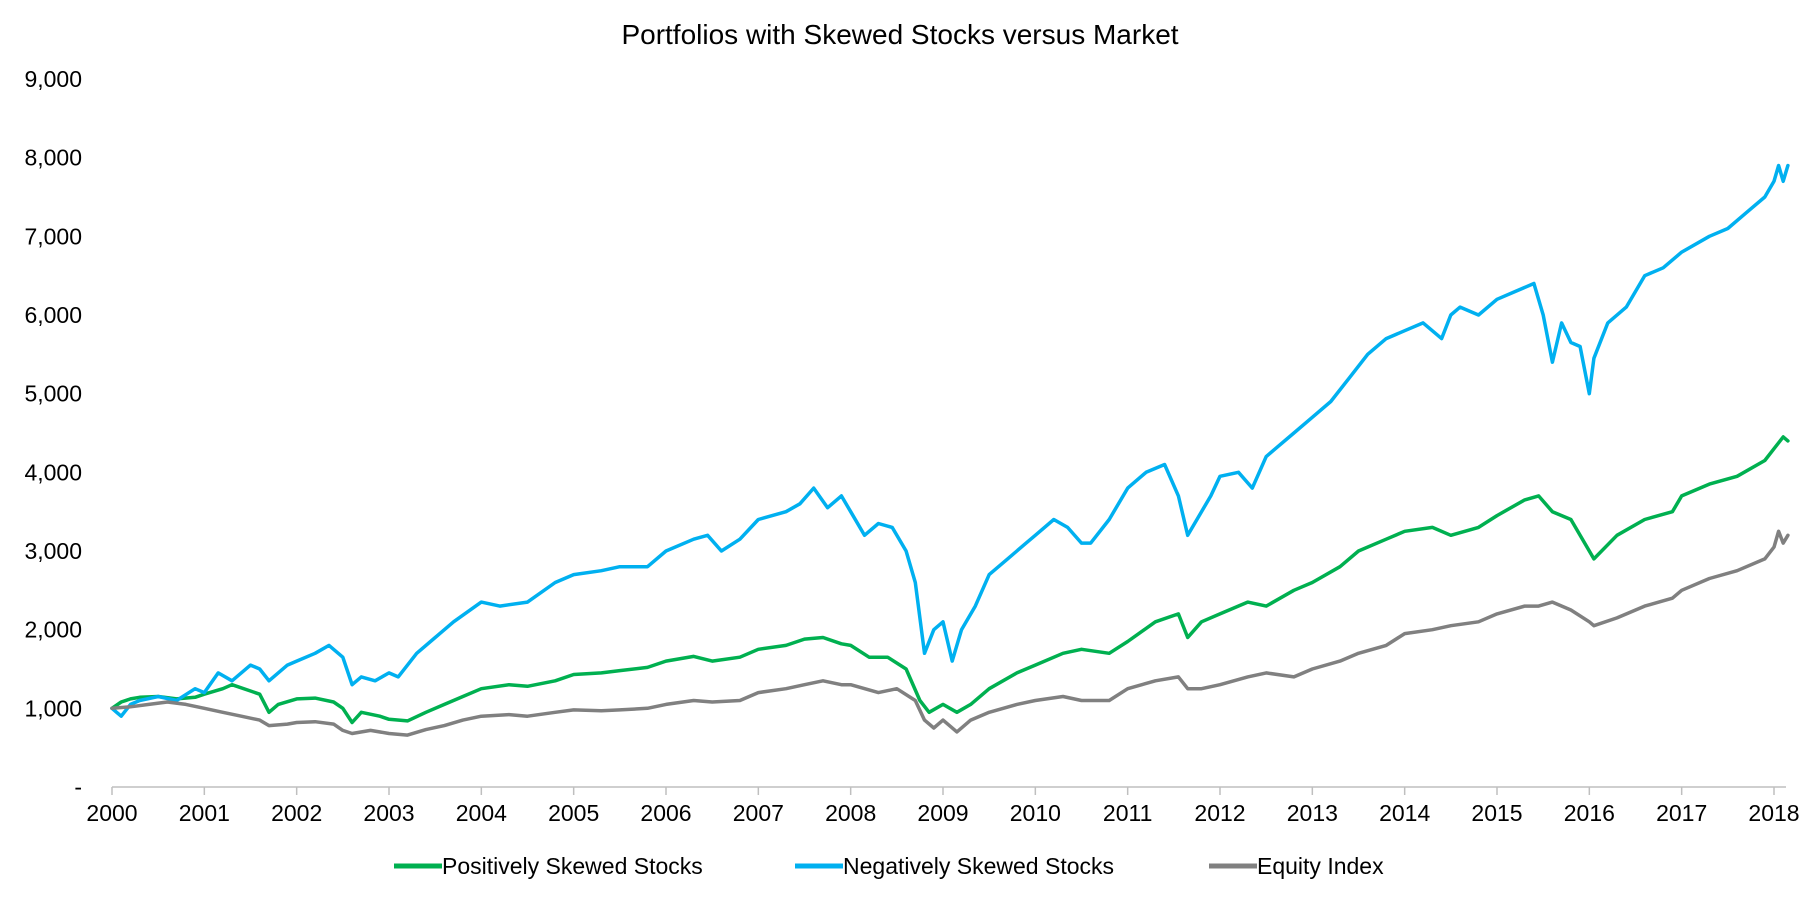 Image resolution: width=1800 pixels, height=900 pixels. I want to click on y-tick-label: 4,000, so click(53, 472).